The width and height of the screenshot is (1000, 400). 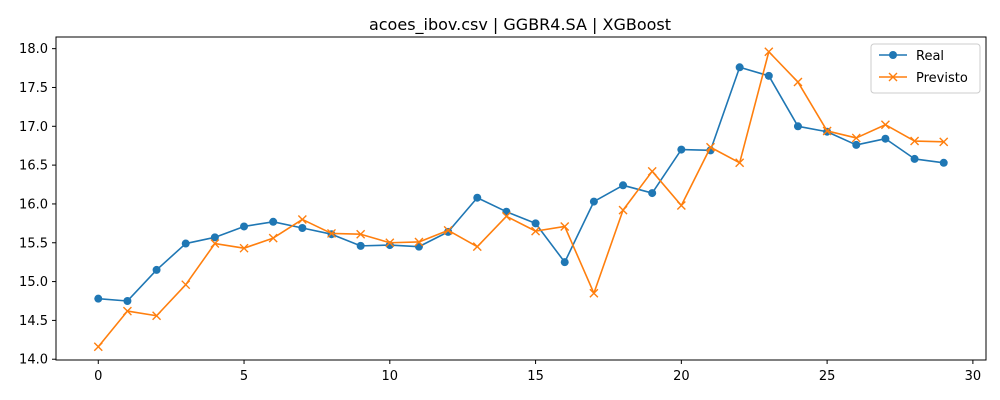 I want to click on legend-real-marker, so click(x=893, y=55).